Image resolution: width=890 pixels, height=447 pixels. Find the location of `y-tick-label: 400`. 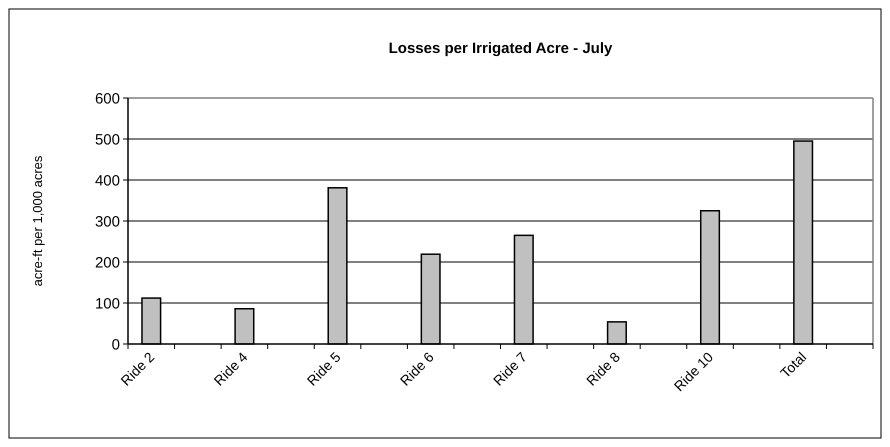

y-tick-label: 400 is located at coordinates (107, 181).